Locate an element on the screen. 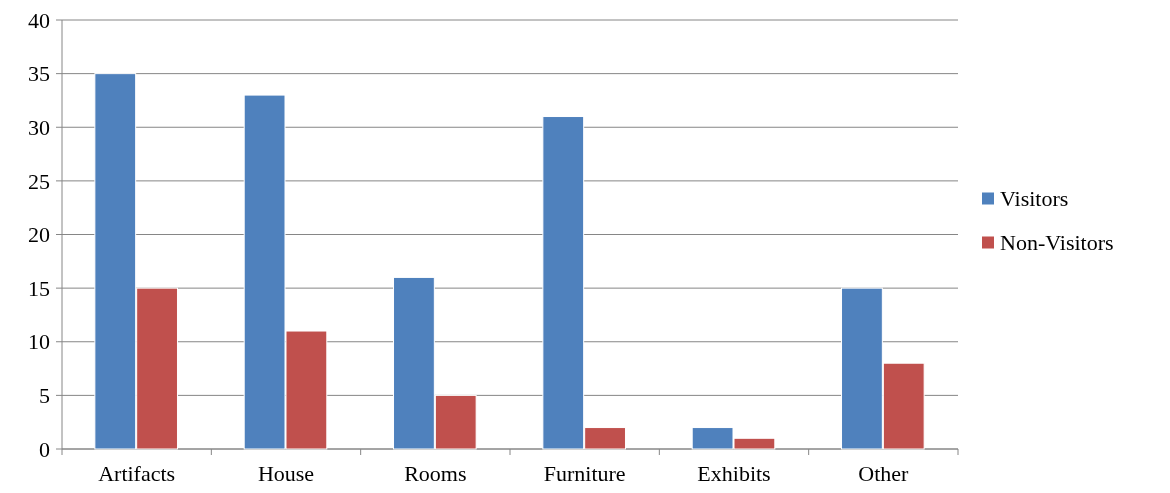 The width and height of the screenshot is (1170, 493). x-tick-label: Artifacts is located at coordinates (137, 473).